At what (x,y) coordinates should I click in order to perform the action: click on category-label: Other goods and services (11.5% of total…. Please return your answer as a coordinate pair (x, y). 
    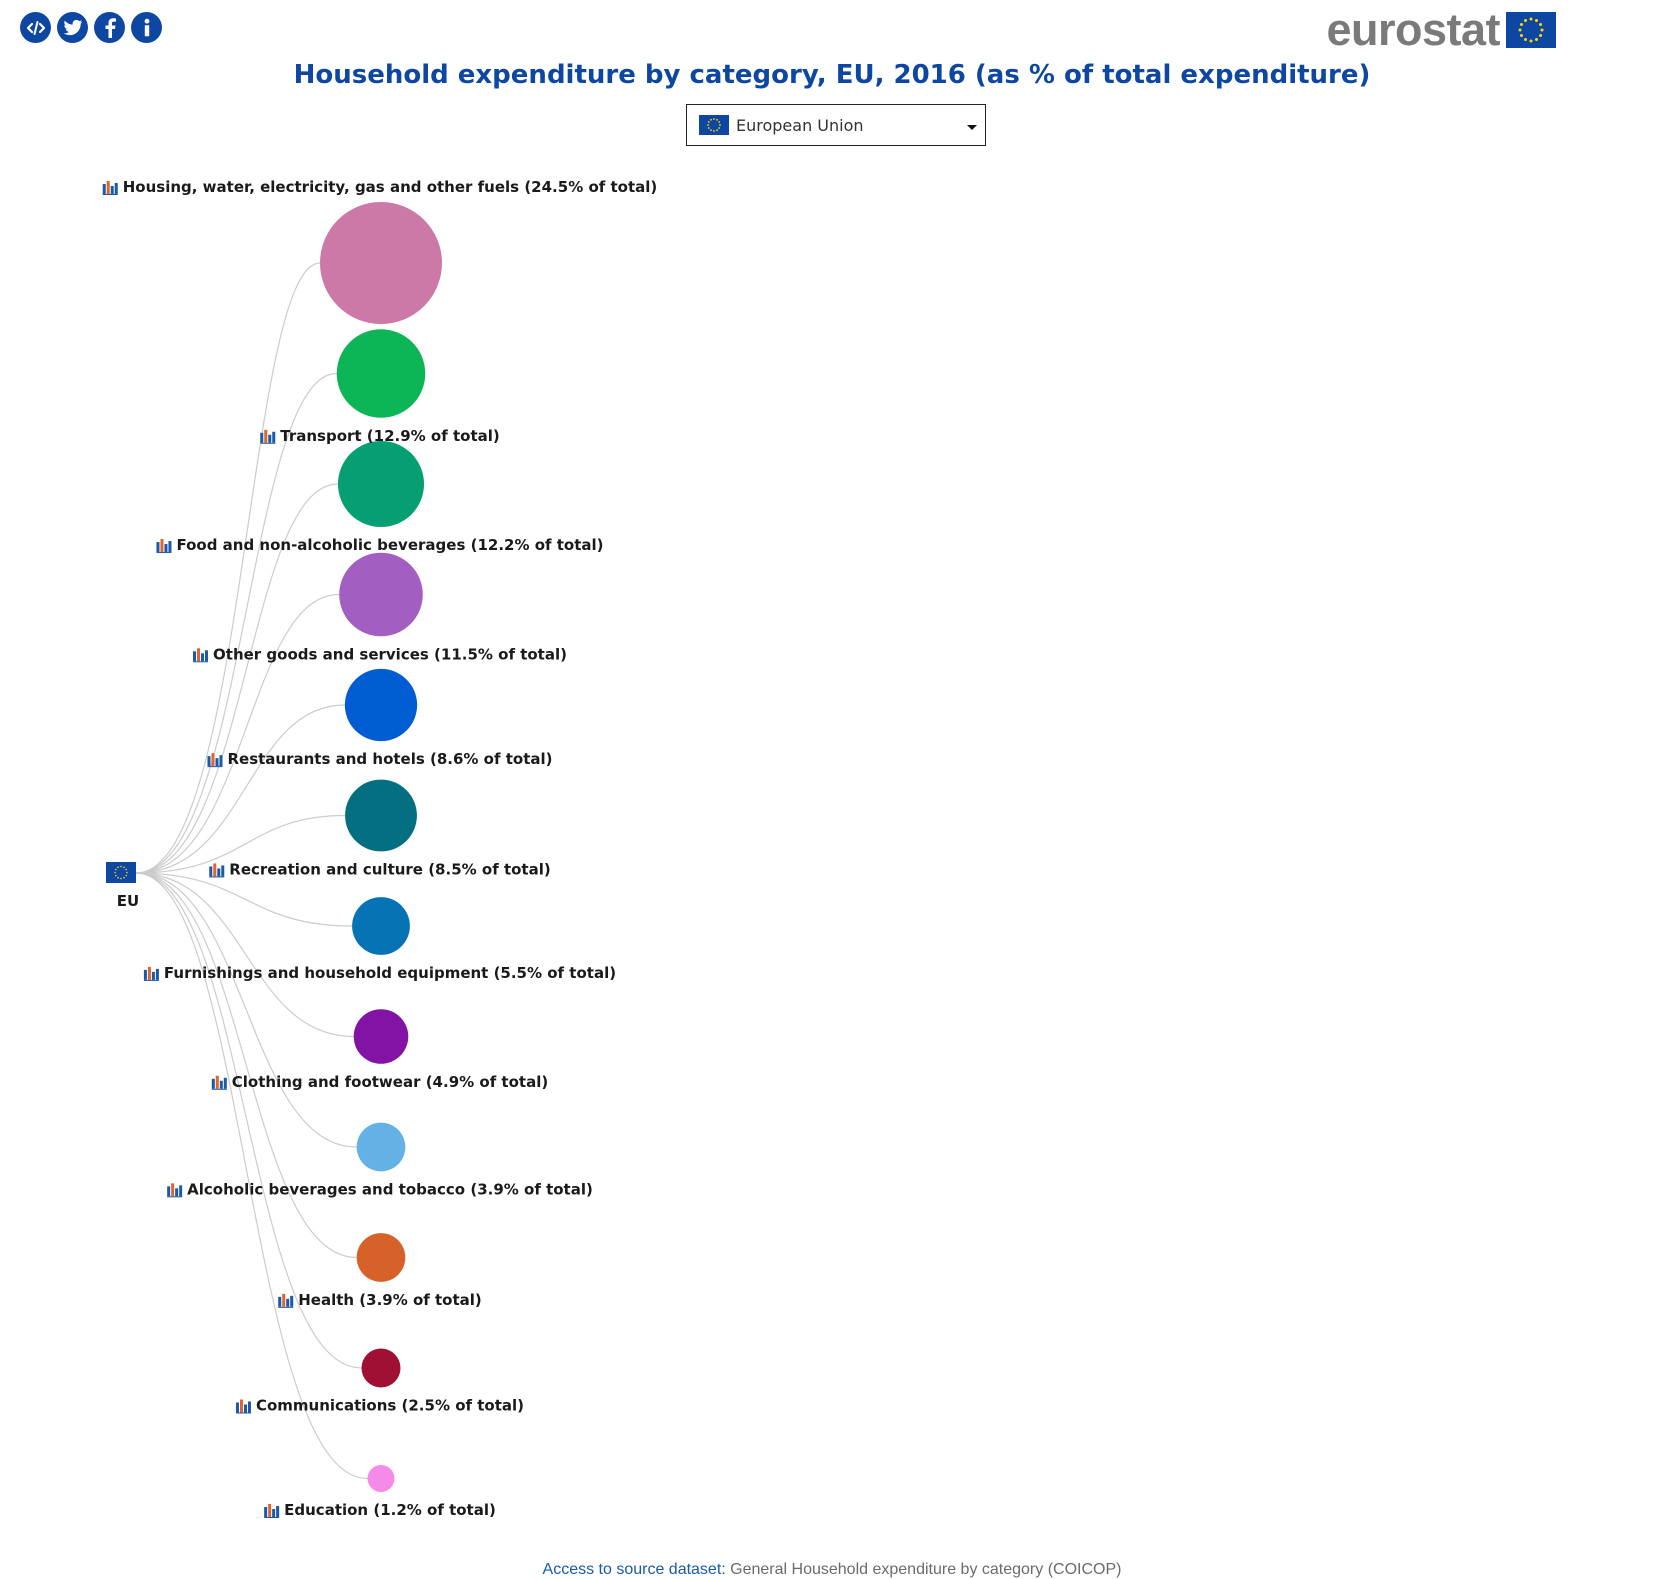
    Looking at the image, I should click on (390, 654).